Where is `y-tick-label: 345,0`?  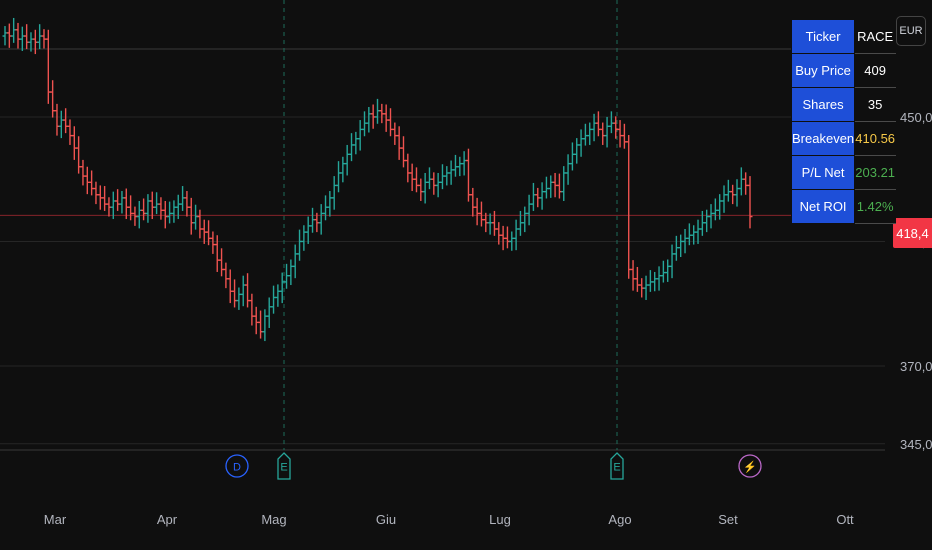 y-tick-label: 345,0 is located at coordinates (916, 444).